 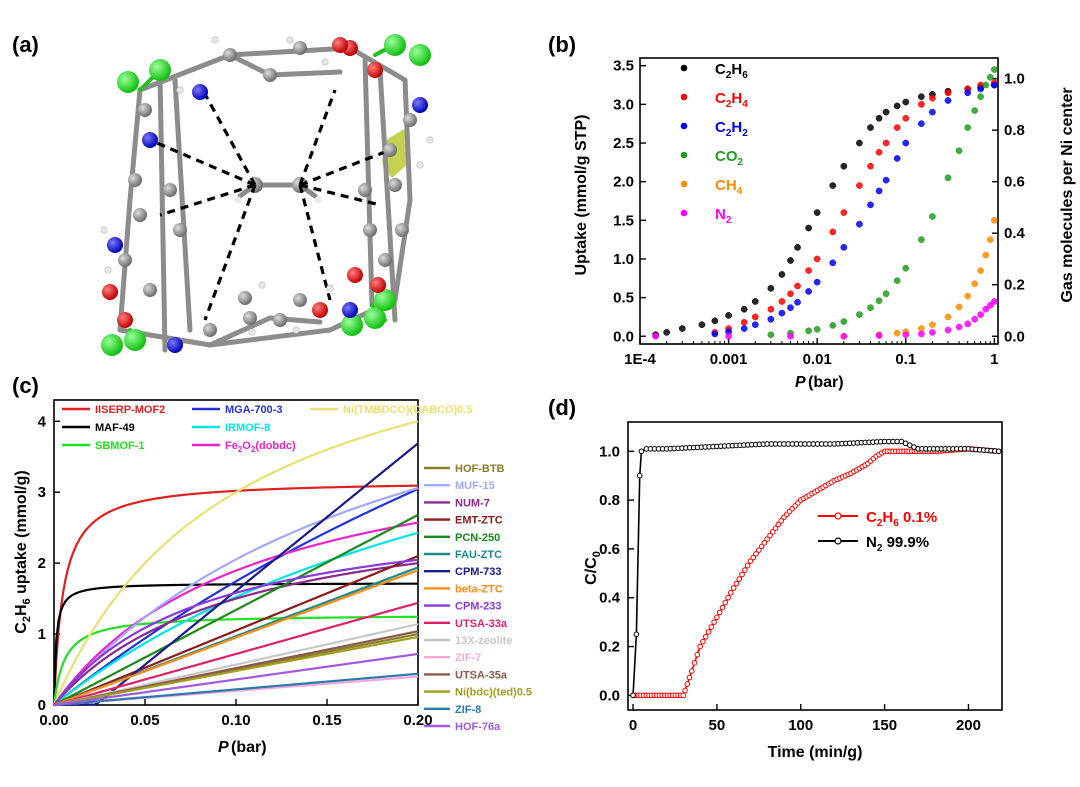 I want to click on y-tick-label: 0.0, so click(x=609, y=695).